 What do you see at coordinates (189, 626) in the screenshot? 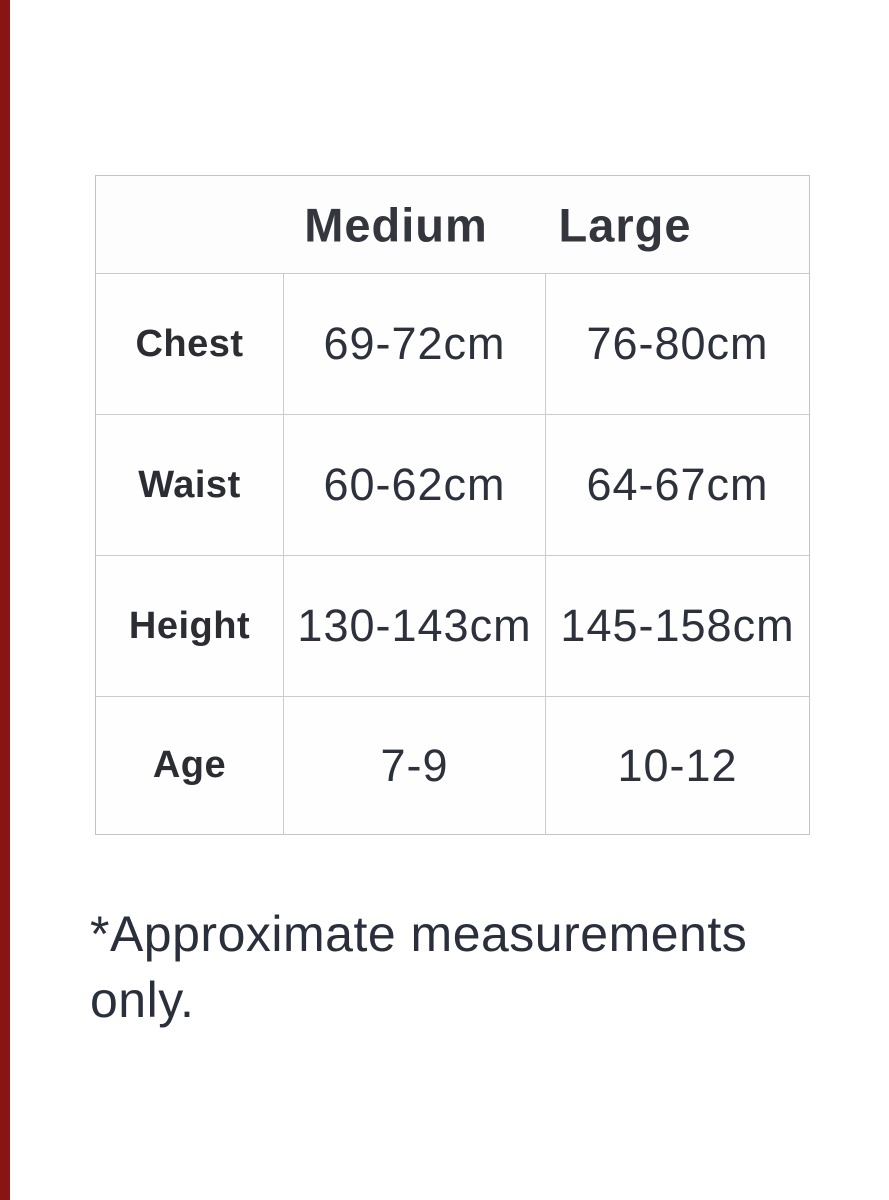
I see `row-label-height: Height` at bounding box center [189, 626].